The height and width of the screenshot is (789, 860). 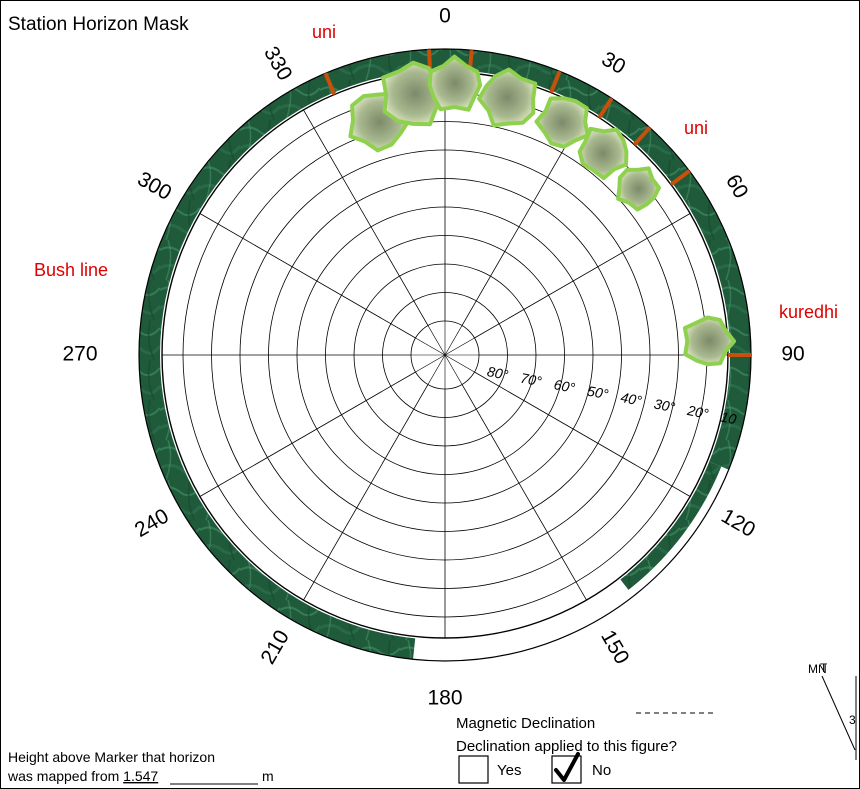 I want to click on true-north-label: T, so click(x=824, y=668).